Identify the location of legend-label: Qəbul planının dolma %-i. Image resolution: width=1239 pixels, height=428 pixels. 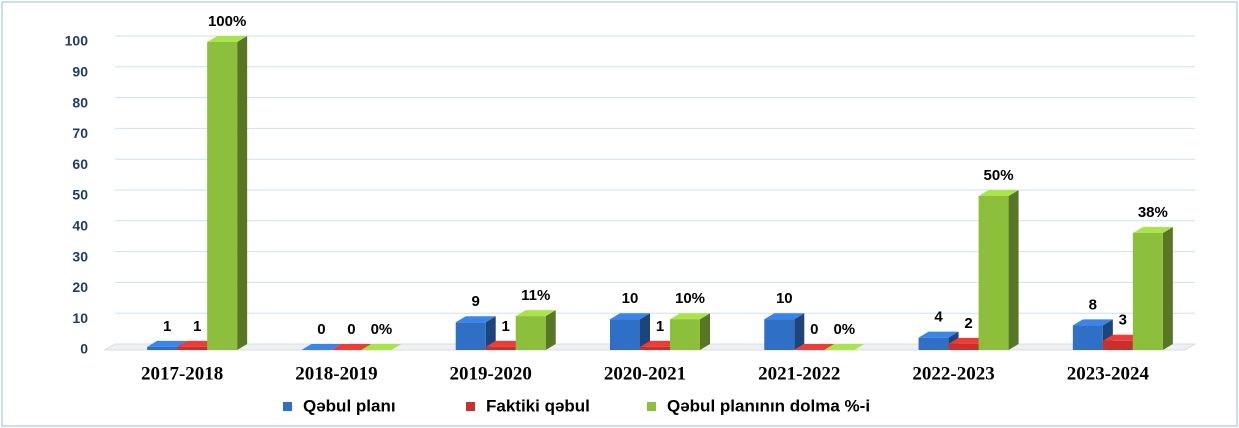
(768, 405).